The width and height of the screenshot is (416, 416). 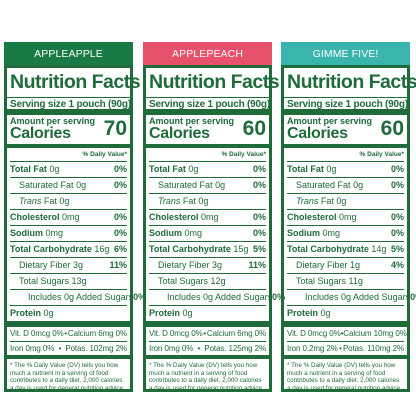 I want to click on sugars-row: Total Sugars 12g, so click(x=207, y=282).